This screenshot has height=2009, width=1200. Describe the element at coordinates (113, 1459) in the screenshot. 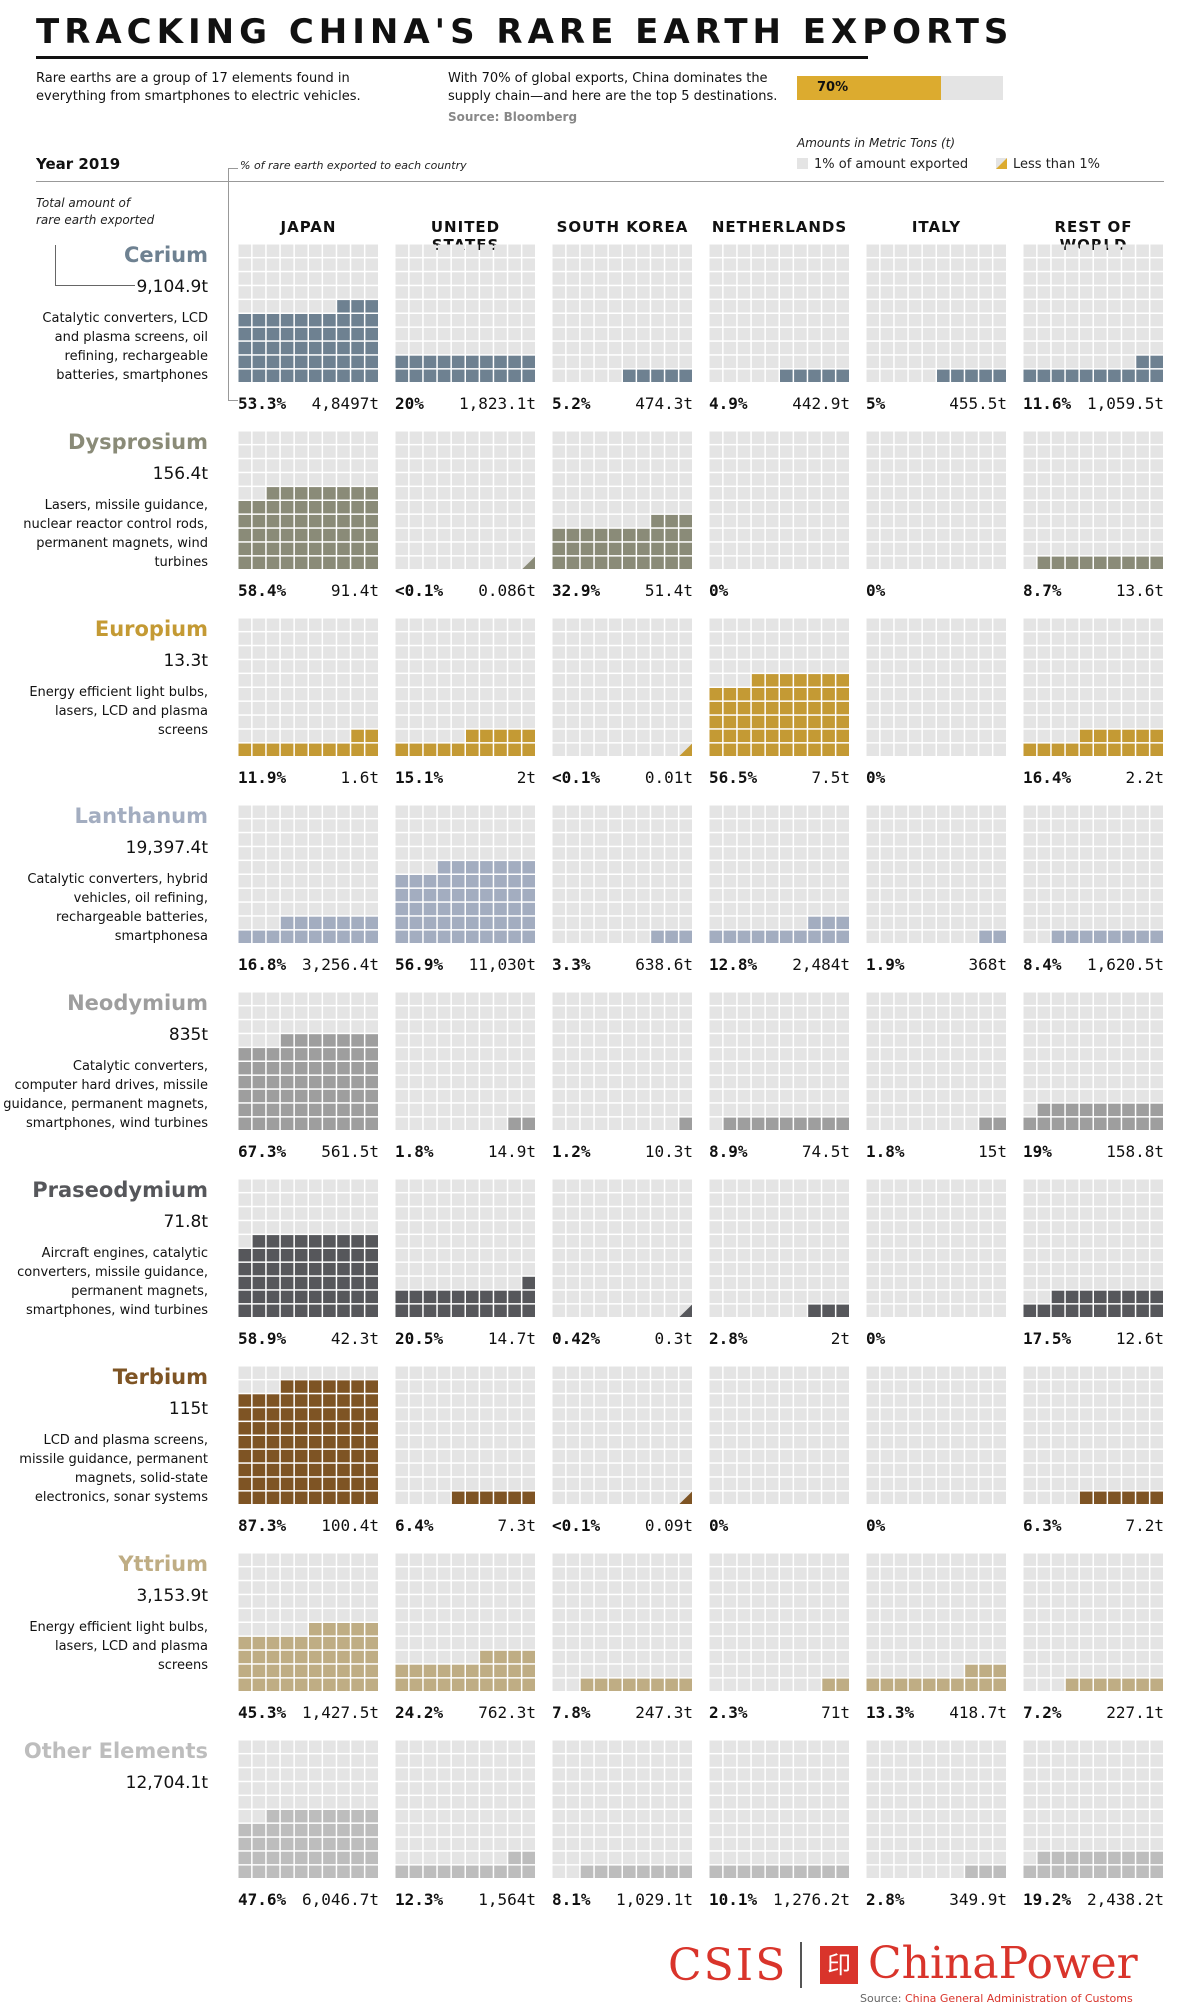

I see `element-uses-terbium: missile guidance, permanent` at that location.